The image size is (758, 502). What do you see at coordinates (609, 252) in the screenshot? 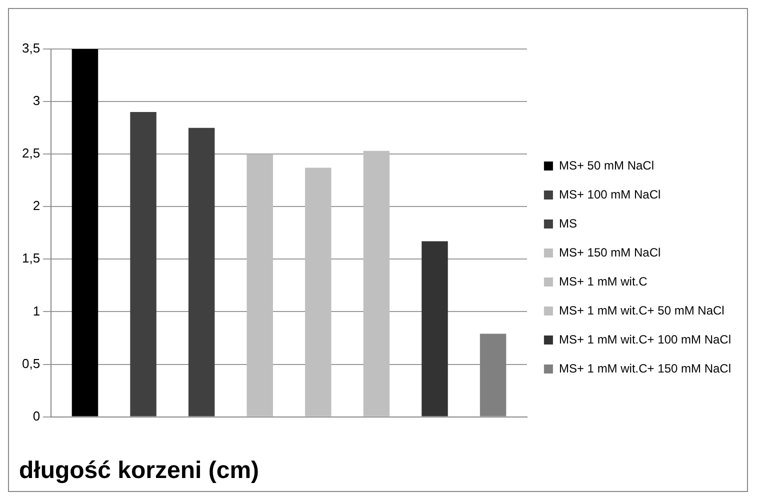
I see `legend-label: MS+ 150 mM NaCl` at bounding box center [609, 252].